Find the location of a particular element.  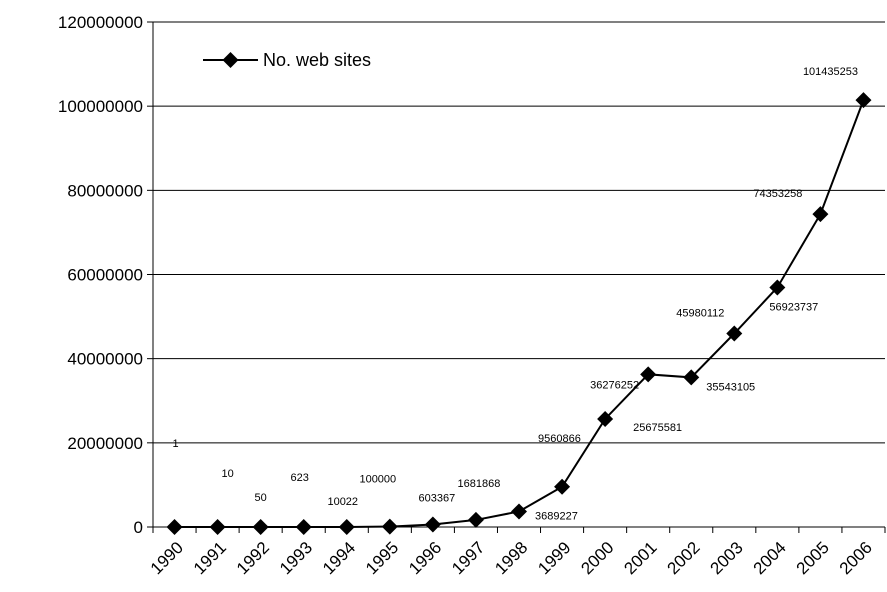

data-label: 623 is located at coordinates (300, 478).